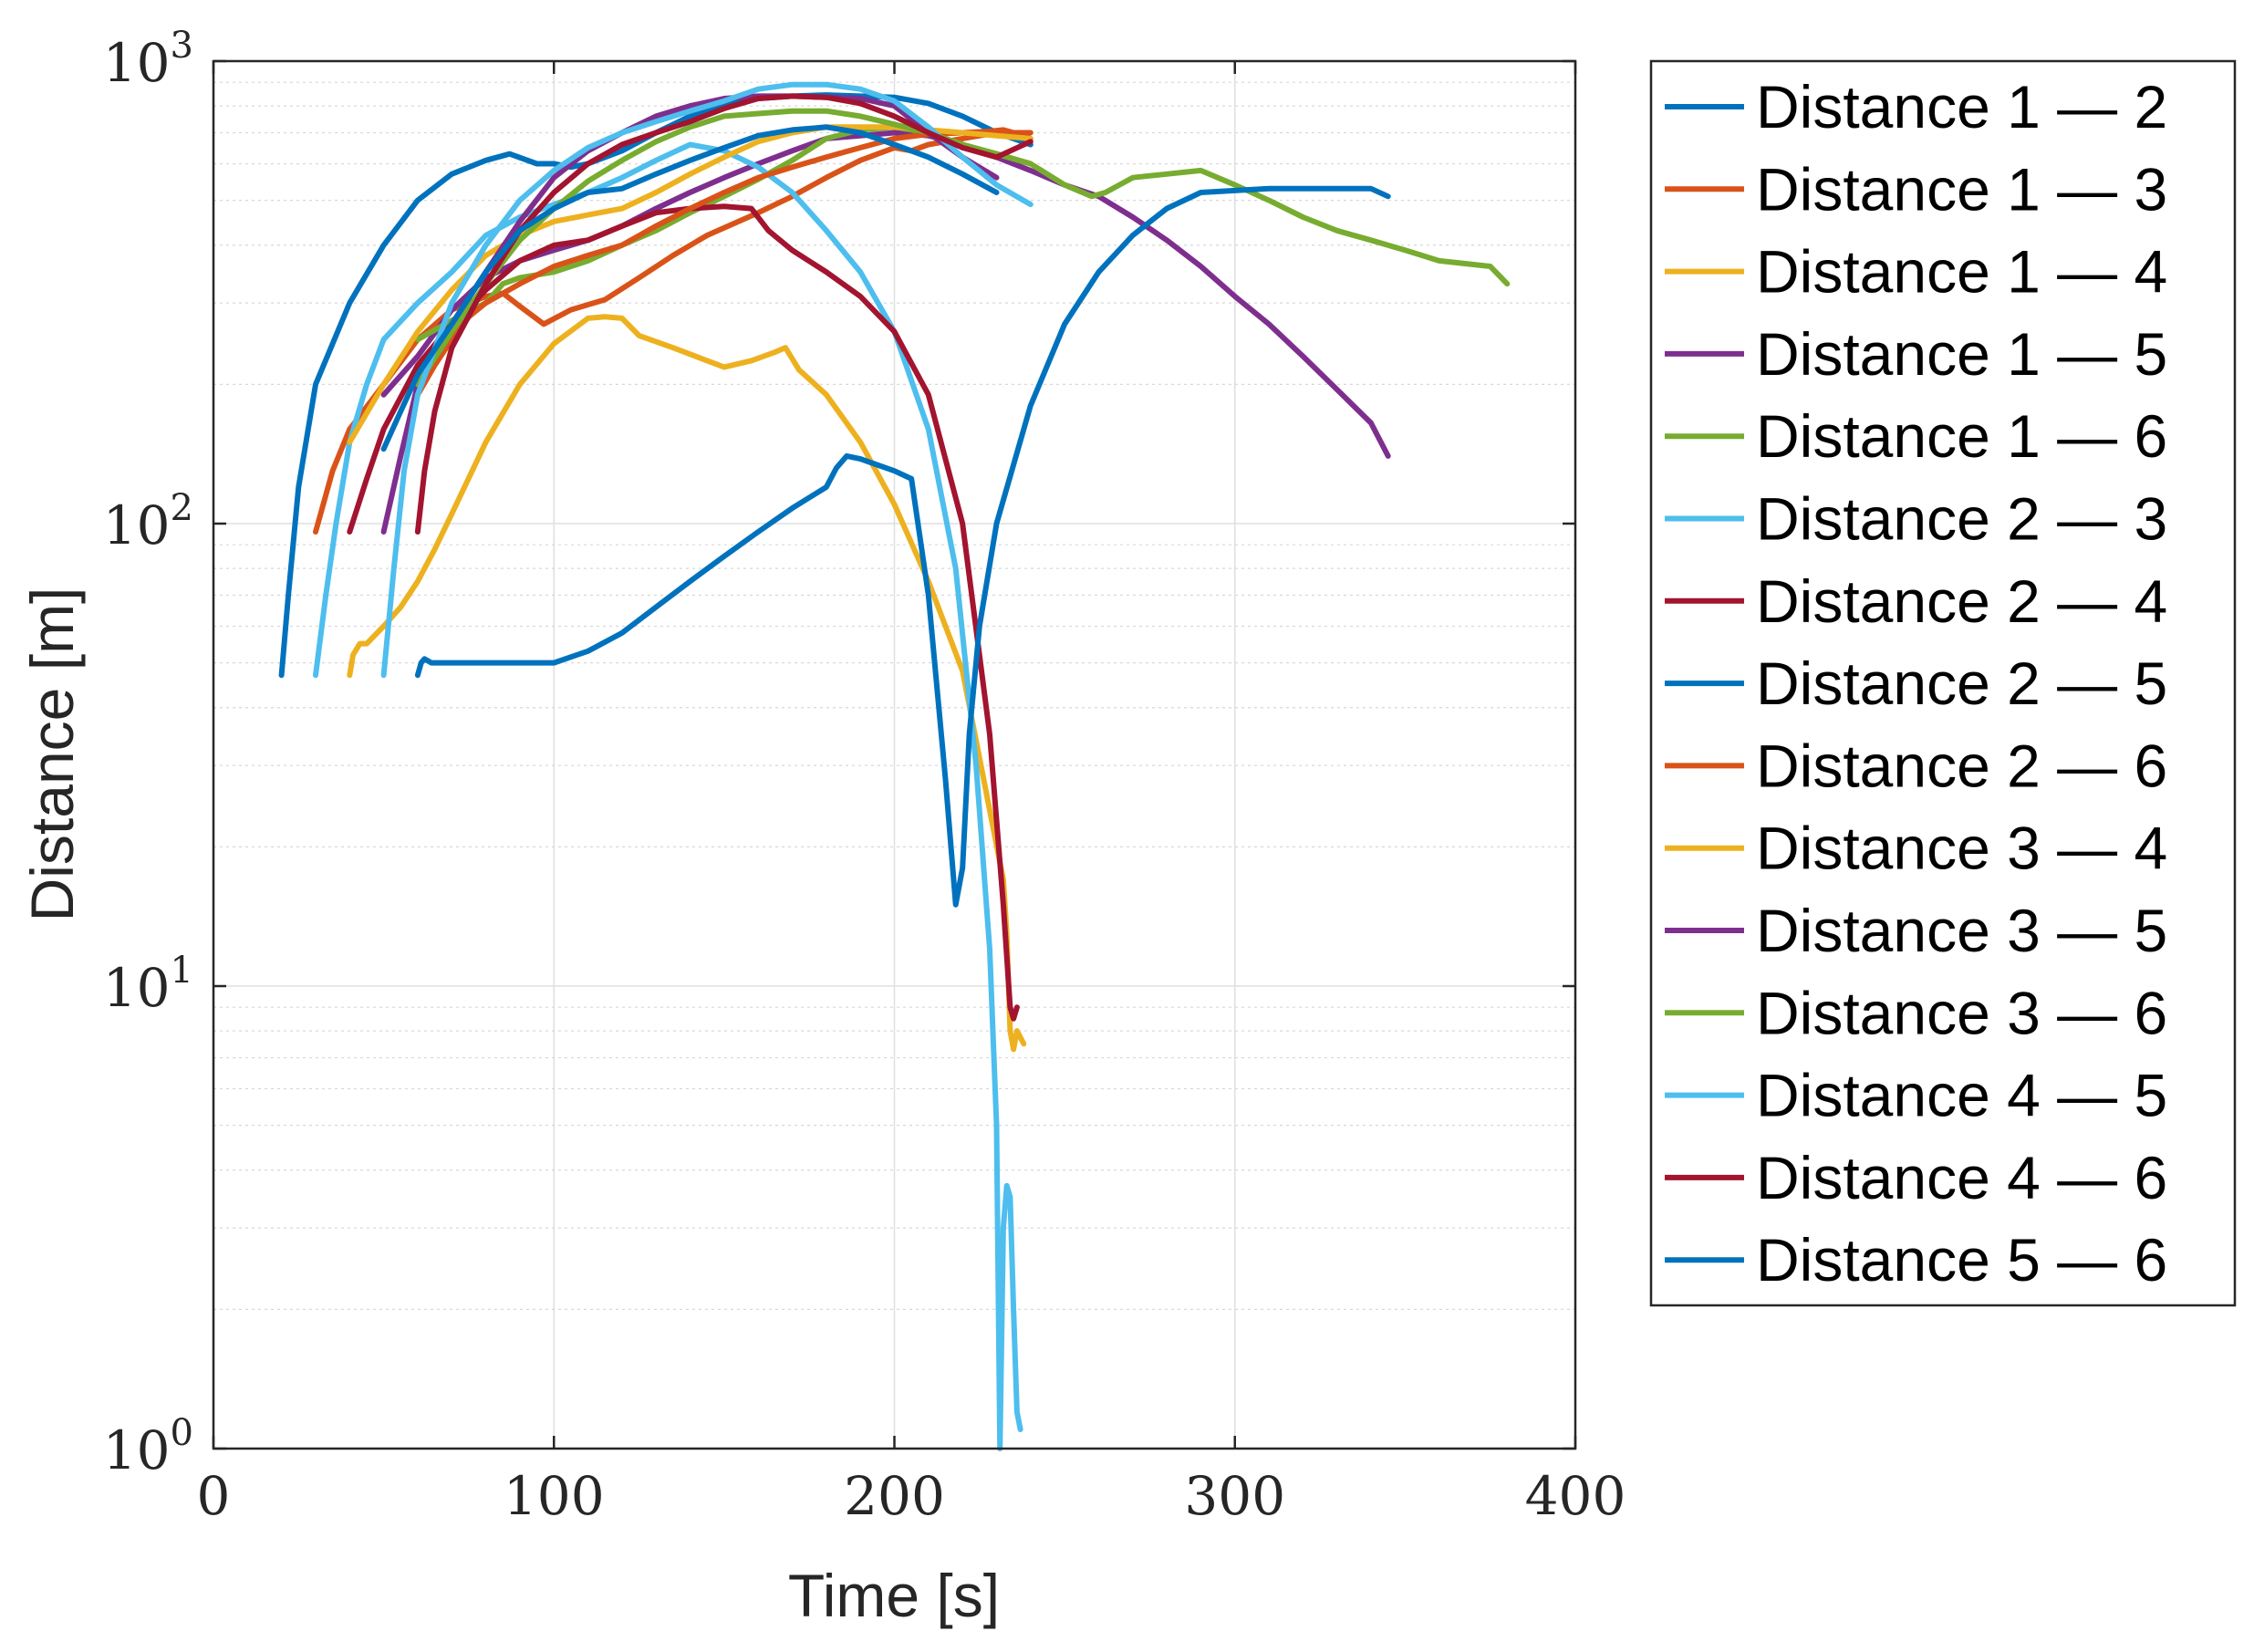 The image size is (2254, 1652). What do you see at coordinates (148, 1446) in the screenshot?
I see `y-tick-label: 10⁰` at bounding box center [148, 1446].